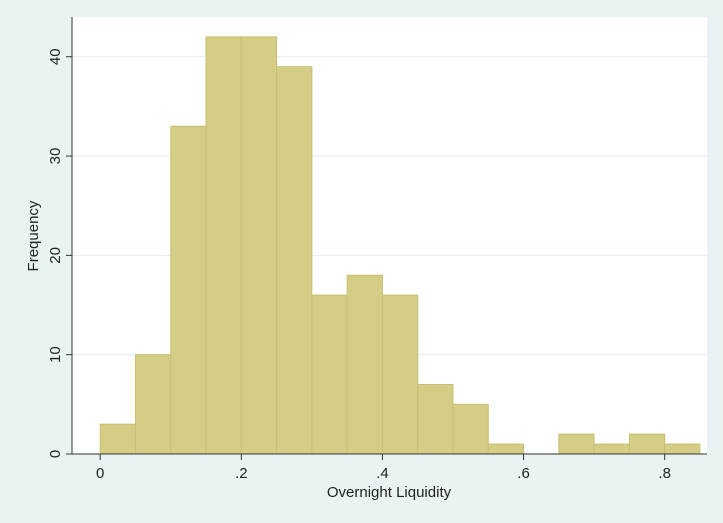  Describe the element at coordinates (382, 473) in the screenshot. I see `x-tick-label: .4` at that location.